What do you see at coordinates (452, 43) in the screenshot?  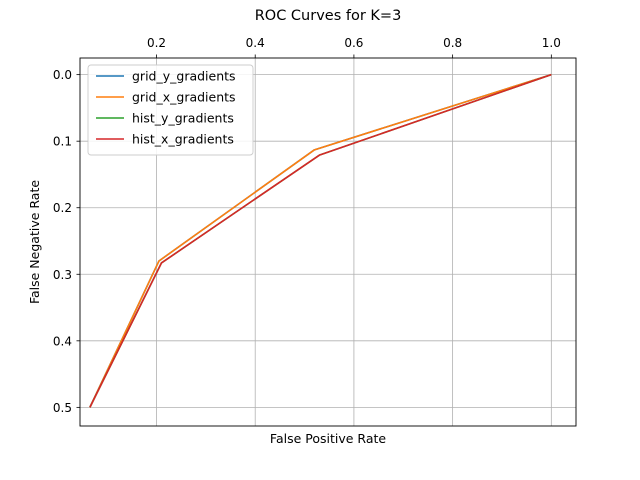 I see `x-tick-label: 0.8` at bounding box center [452, 43].